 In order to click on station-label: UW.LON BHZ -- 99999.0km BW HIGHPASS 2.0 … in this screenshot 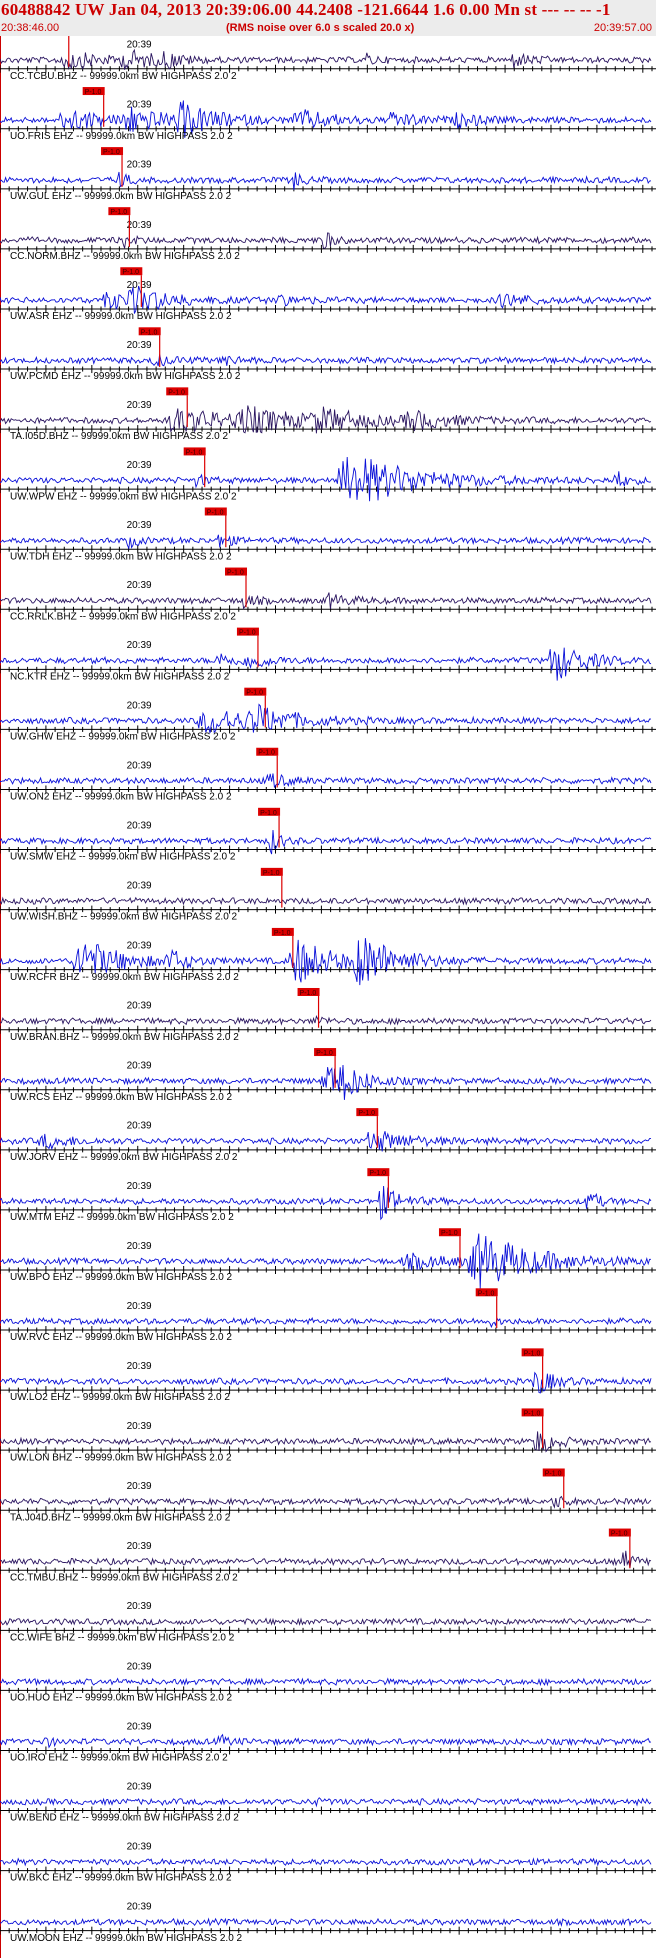, I will do `click(121, 1457)`.